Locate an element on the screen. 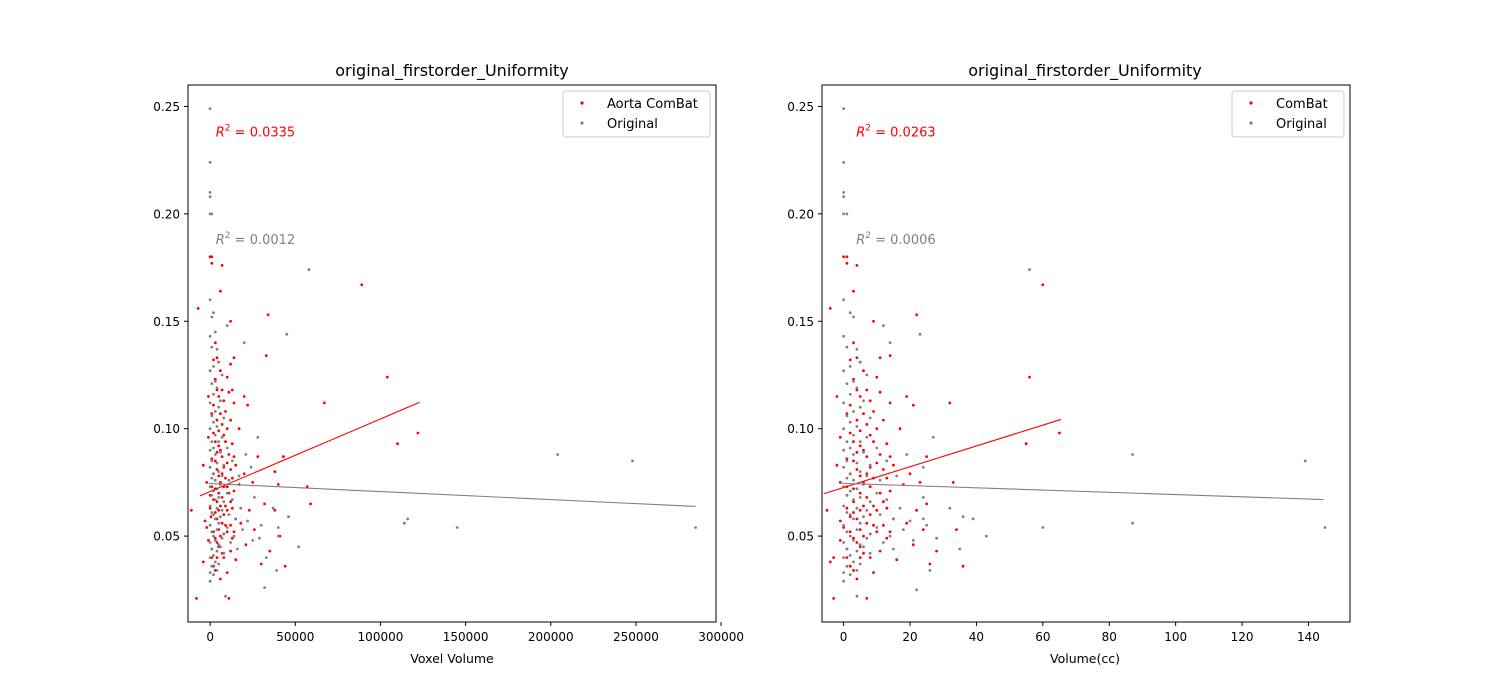 This screenshot has height=700, width=1500. left-x-tick-label: 50000 is located at coordinates (295, 637).